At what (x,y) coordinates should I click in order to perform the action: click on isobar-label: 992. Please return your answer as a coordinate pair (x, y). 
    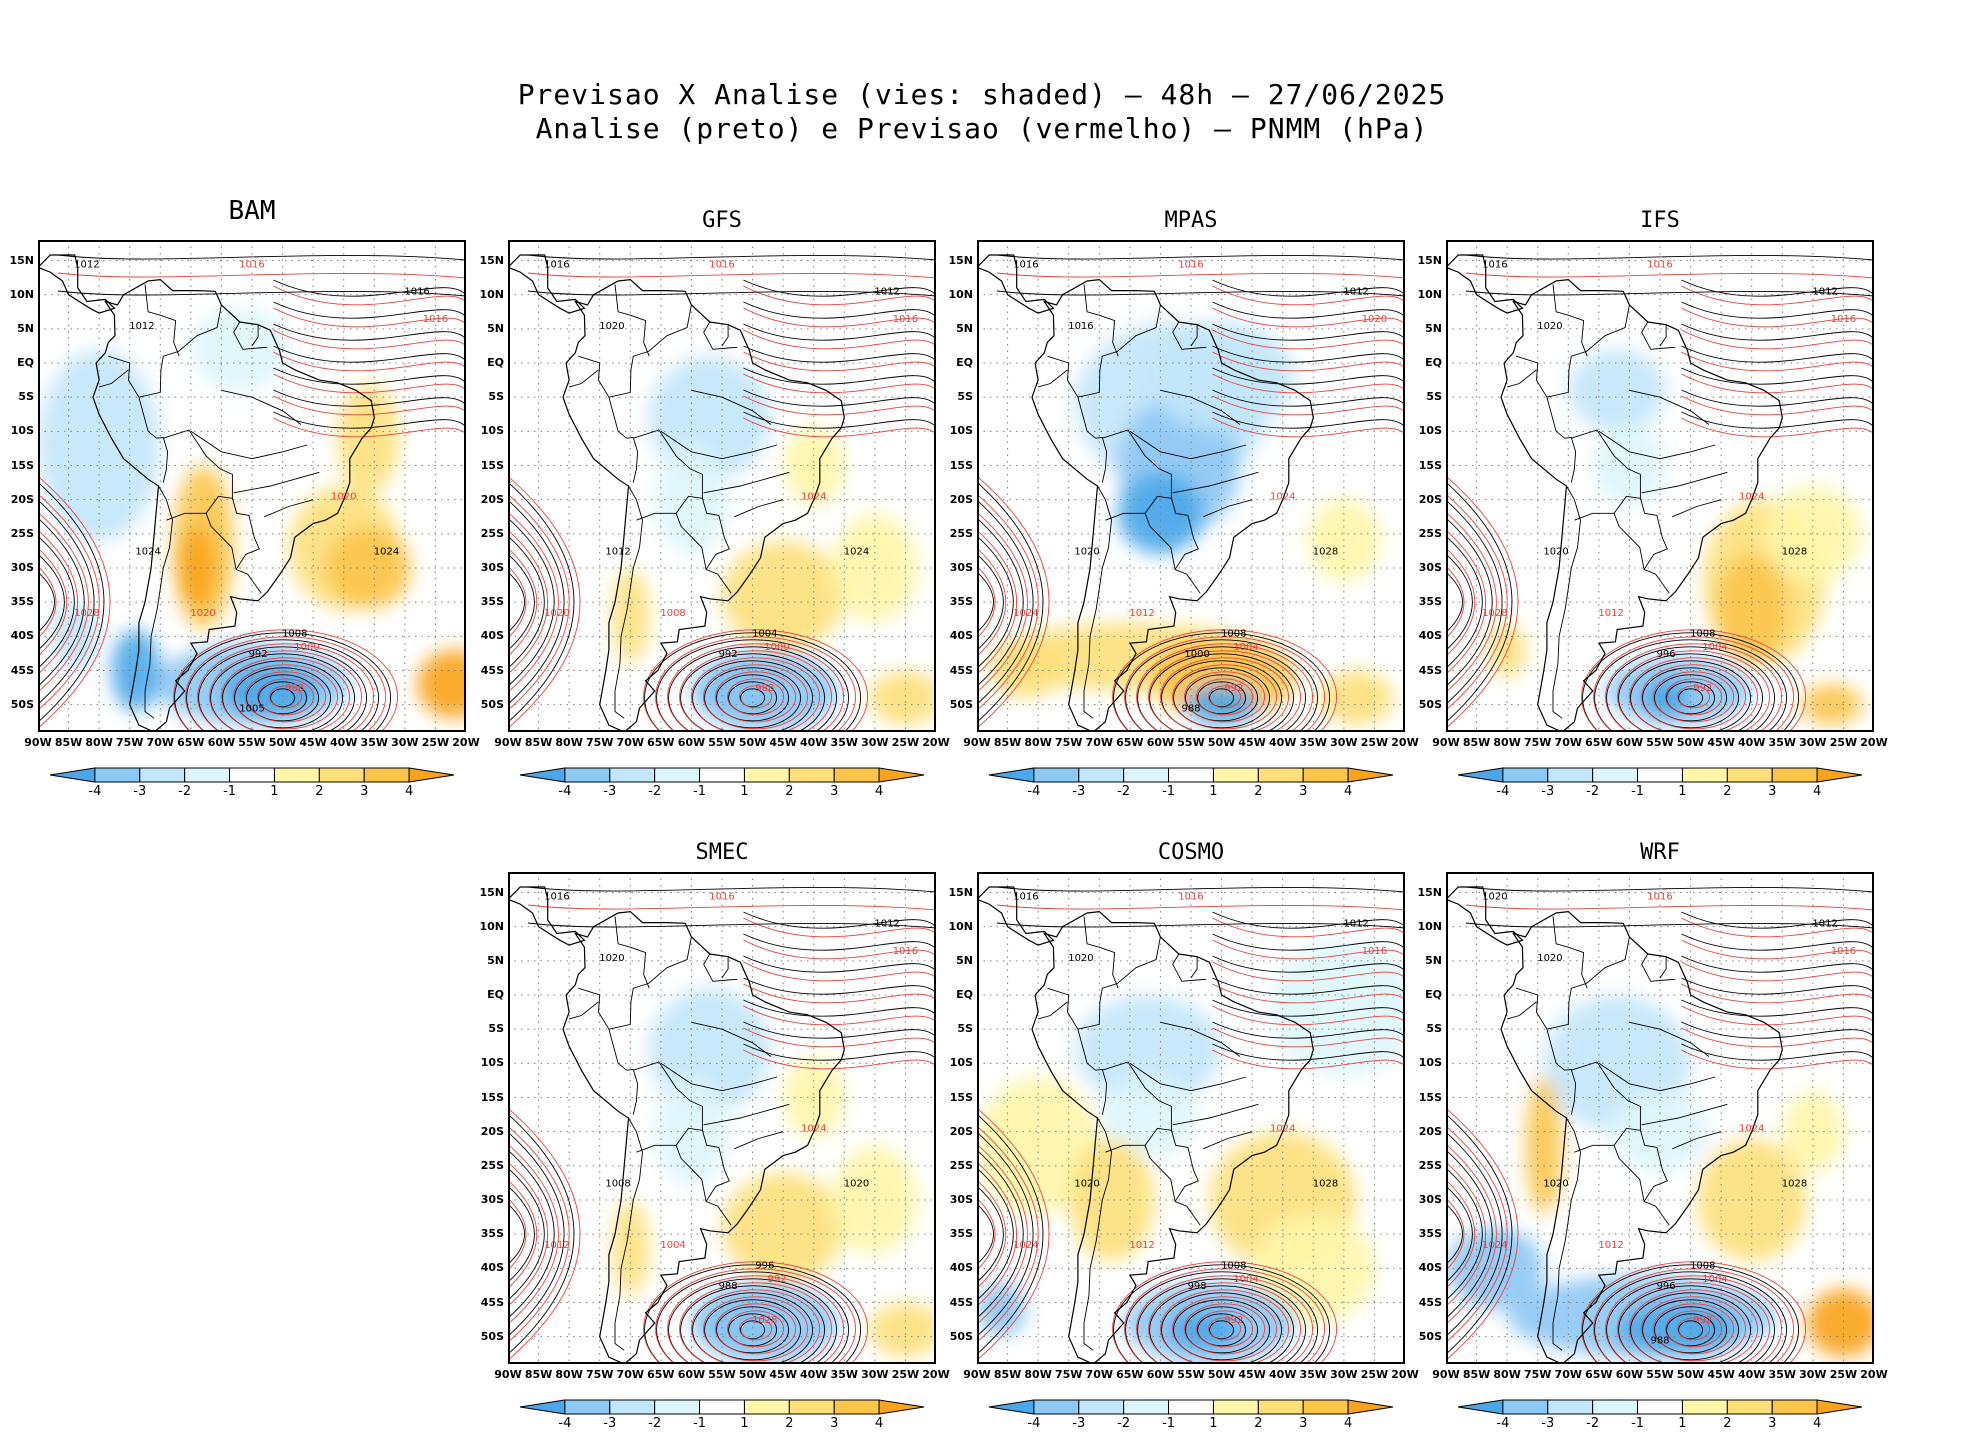
    Looking at the image, I should click on (1233, 1320).